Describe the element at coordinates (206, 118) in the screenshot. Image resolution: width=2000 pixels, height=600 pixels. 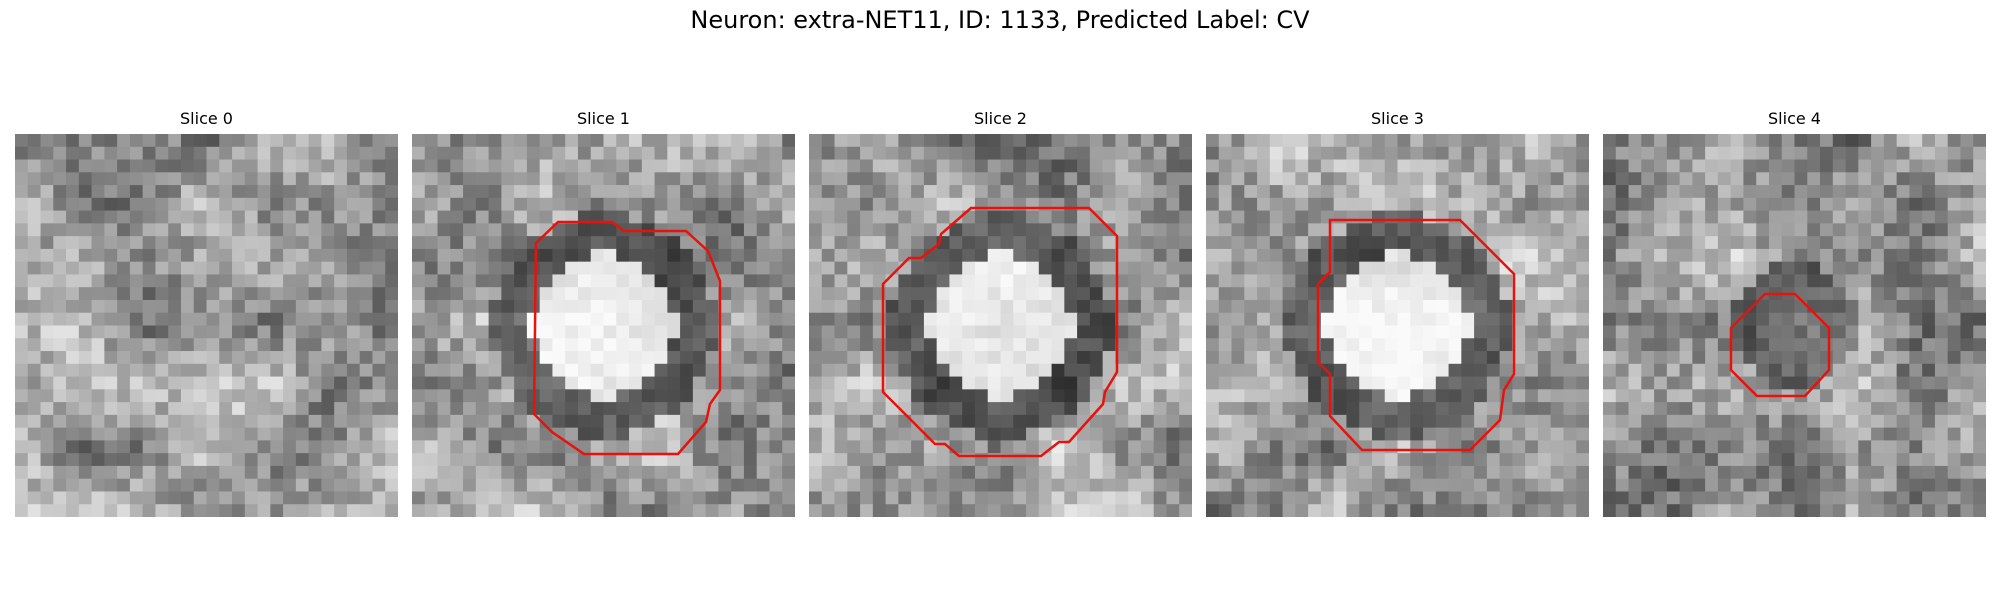
I see `slice-title: Slice 0` at that location.